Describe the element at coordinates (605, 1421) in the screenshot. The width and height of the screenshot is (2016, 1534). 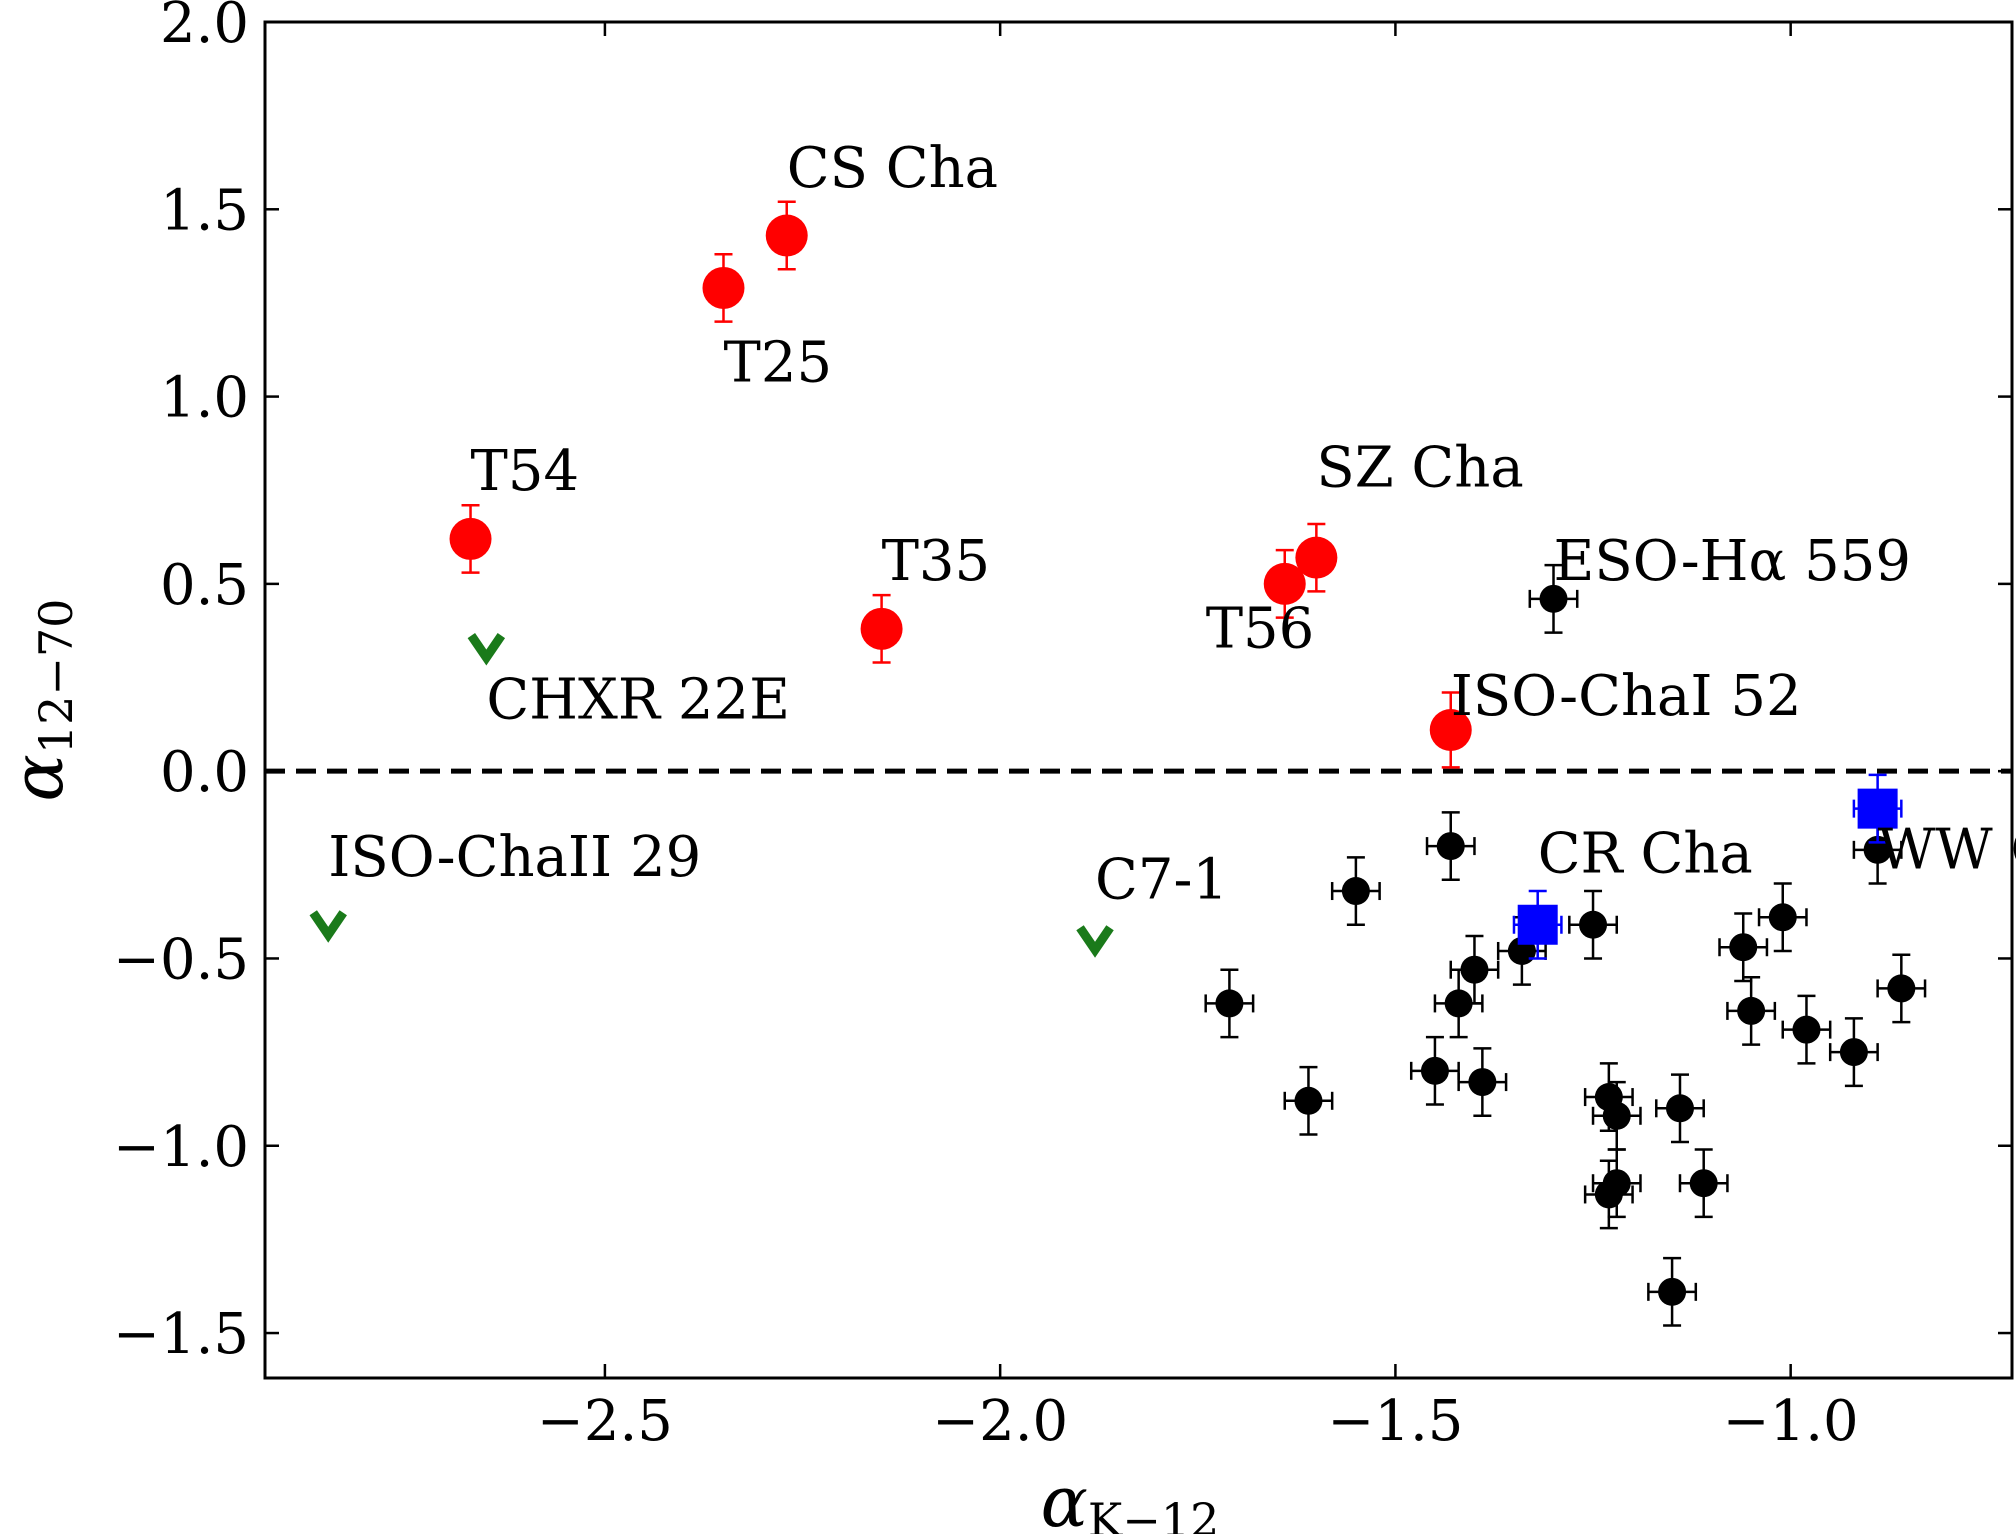
I see `x-tick-label: −2.5` at that location.